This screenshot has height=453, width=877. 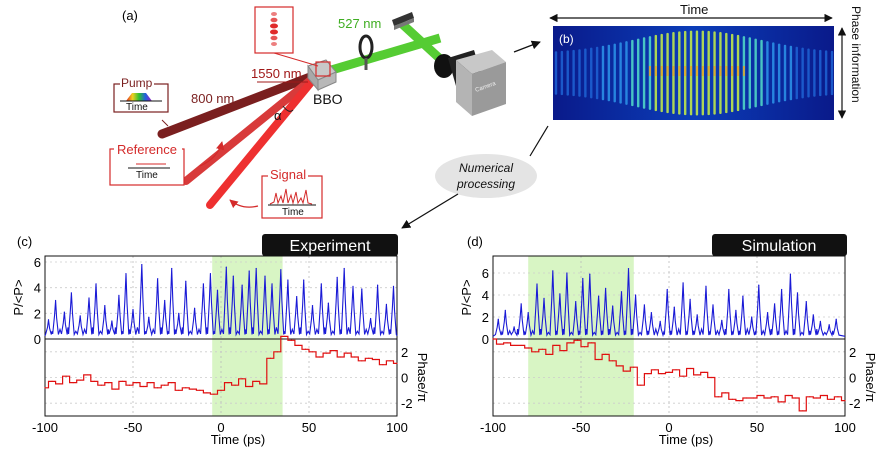 I want to click on x-tick-label: 50, so click(x=309, y=427).